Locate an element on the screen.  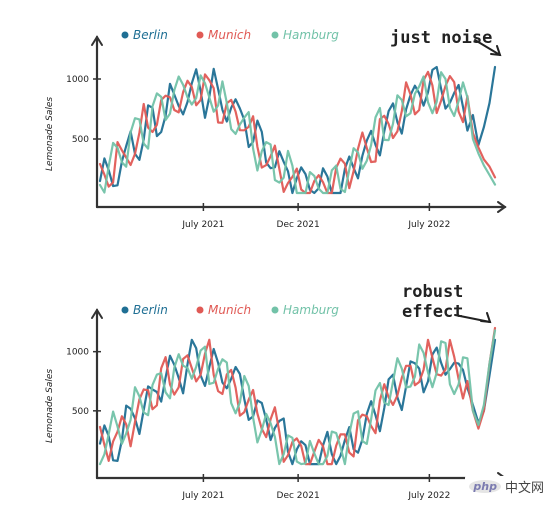
annotation-text: just noise is located at coordinates (441, 38).